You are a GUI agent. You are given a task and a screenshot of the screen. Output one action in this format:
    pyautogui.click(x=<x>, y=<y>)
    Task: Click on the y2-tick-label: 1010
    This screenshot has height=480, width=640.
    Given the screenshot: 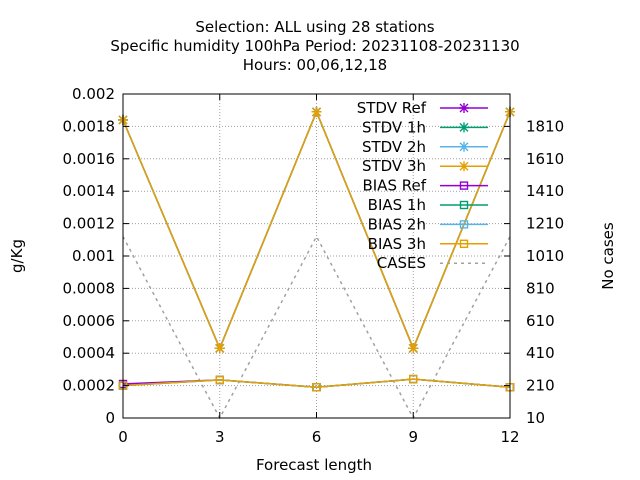 What is the action you would take?
    pyautogui.click(x=545, y=256)
    